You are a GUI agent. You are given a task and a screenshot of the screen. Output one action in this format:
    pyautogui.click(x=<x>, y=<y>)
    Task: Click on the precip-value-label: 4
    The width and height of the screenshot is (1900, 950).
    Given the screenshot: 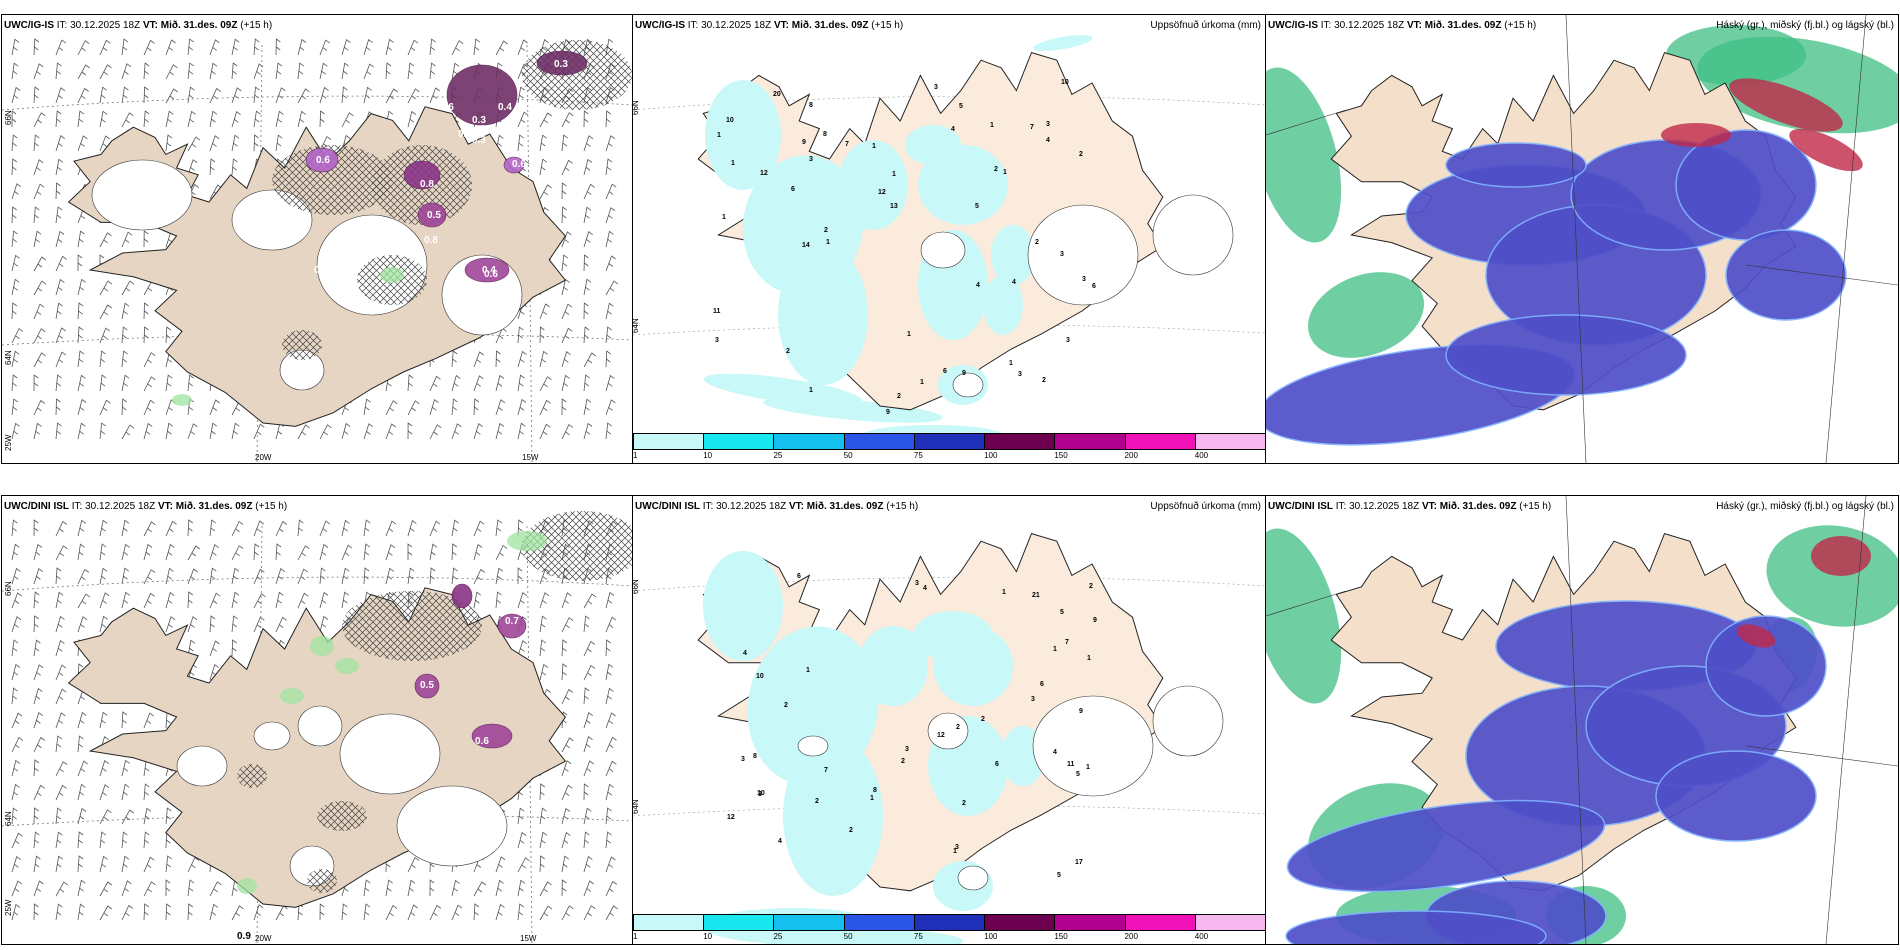 What is the action you would take?
    pyautogui.click(x=978, y=285)
    